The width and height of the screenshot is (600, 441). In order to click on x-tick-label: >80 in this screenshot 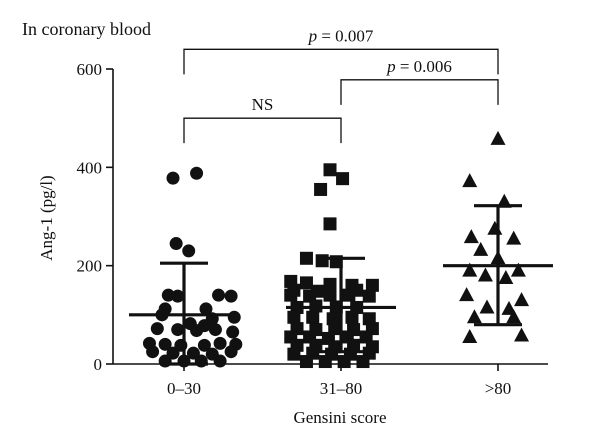, I will do `click(498, 388)`.